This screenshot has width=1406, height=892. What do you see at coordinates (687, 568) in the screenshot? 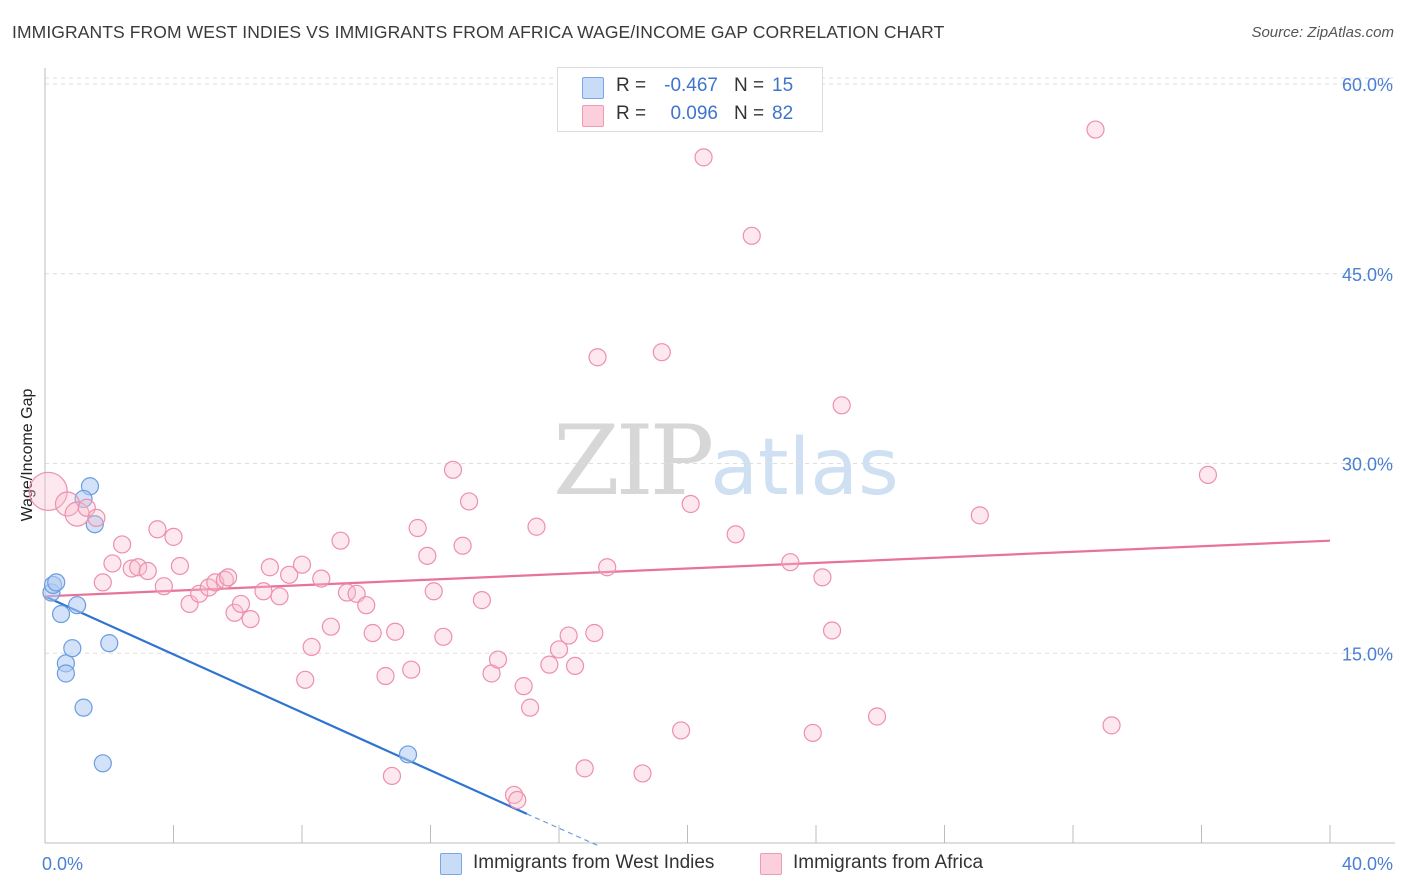
I see `trend-line-africa` at bounding box center [687, 568].